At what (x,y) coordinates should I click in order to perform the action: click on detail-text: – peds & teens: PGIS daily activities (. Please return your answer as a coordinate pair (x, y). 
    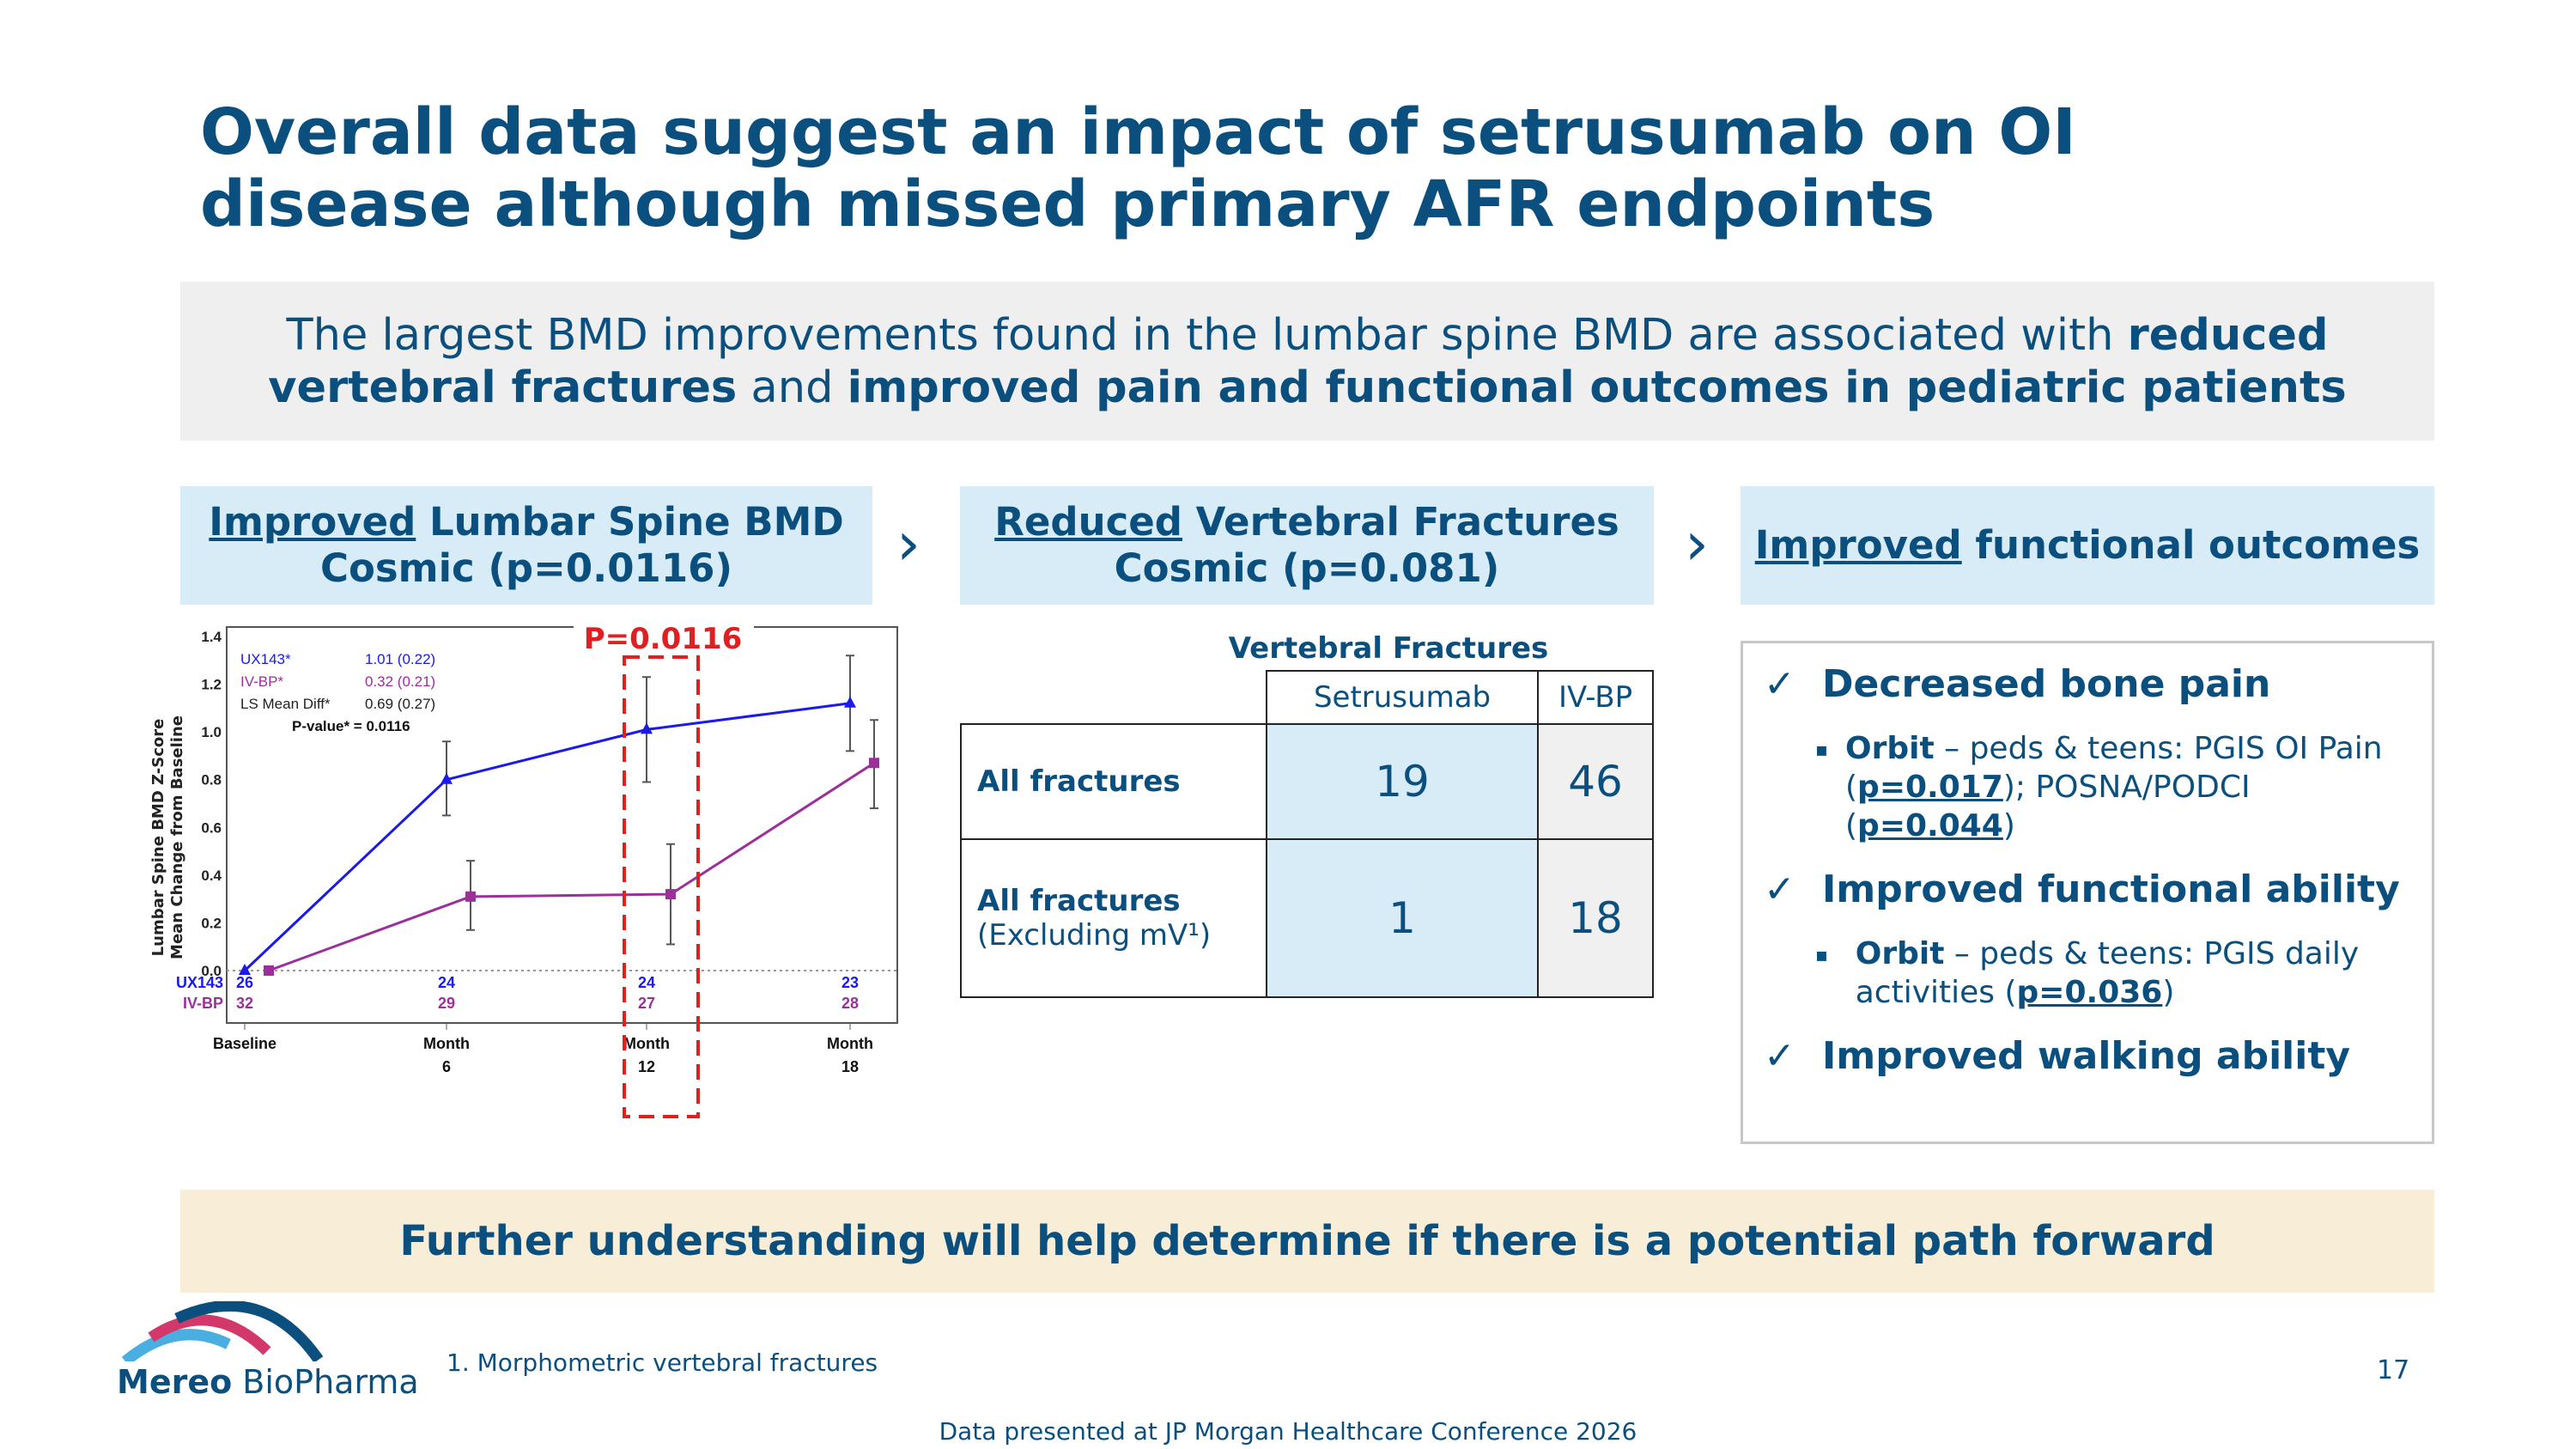
    Looking at the image, I should click on (2107, 973).